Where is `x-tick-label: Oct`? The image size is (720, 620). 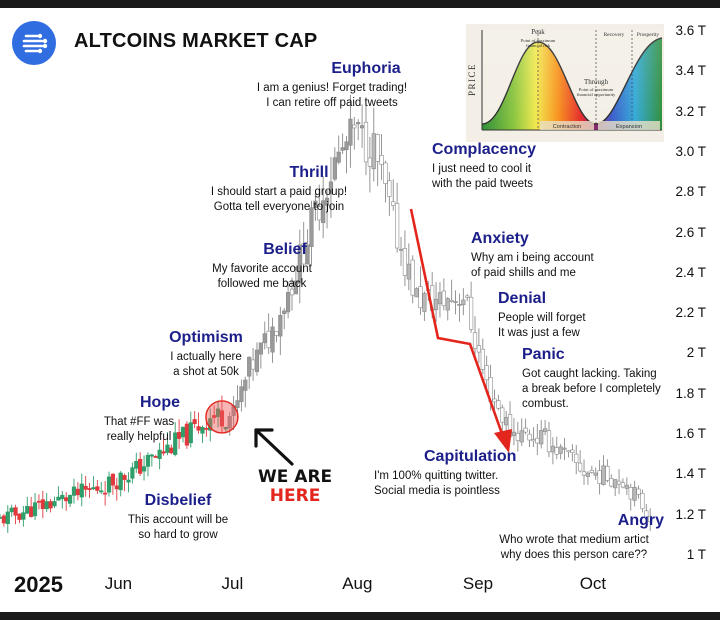 x-tick-label: Oct is located at coordinates (593, 583).